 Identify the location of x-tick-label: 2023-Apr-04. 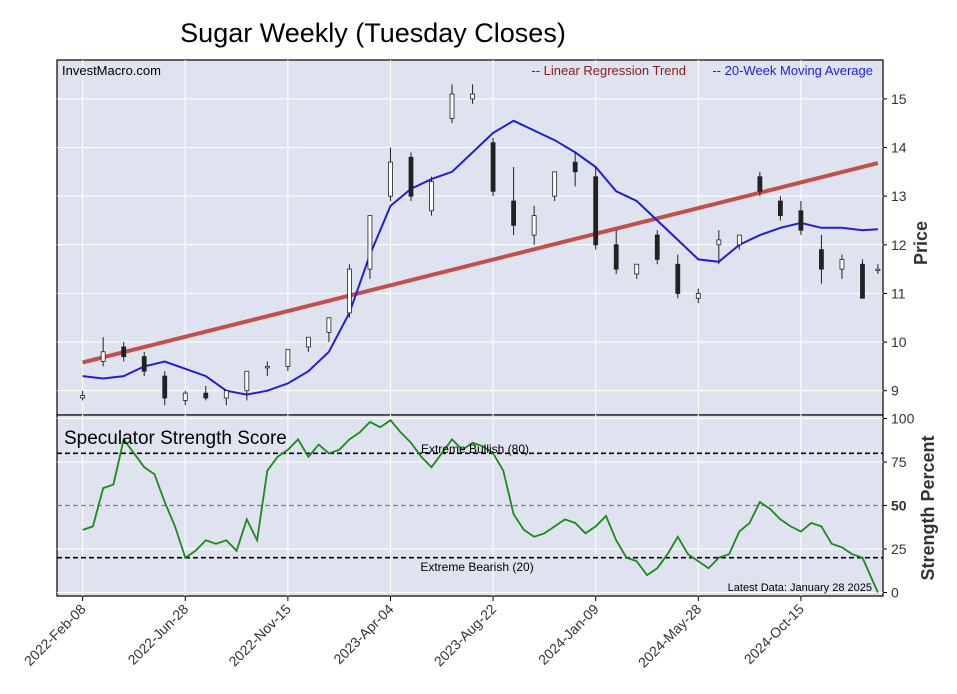
(363, 634).